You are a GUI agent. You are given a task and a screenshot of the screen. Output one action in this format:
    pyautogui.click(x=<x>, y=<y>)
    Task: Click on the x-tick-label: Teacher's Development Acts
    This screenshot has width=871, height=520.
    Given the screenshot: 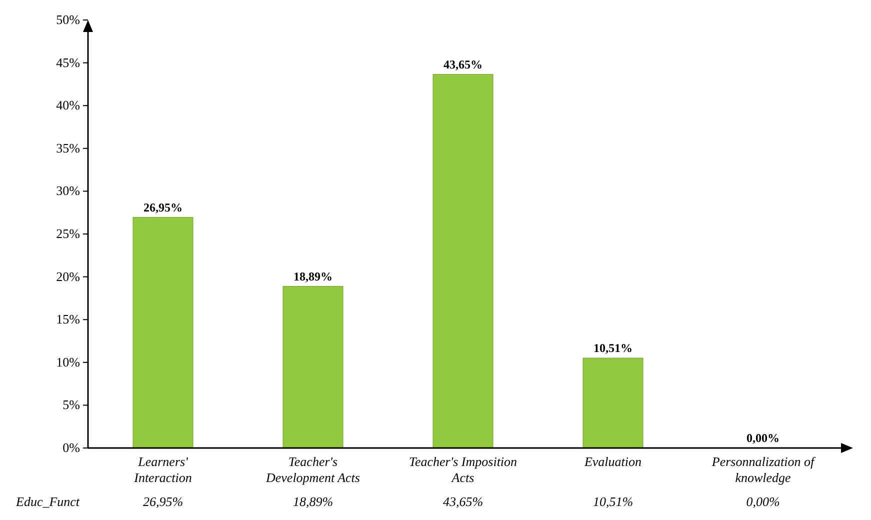 What is the action you would take?
    pyautogui.click(x=312, y=469)
    